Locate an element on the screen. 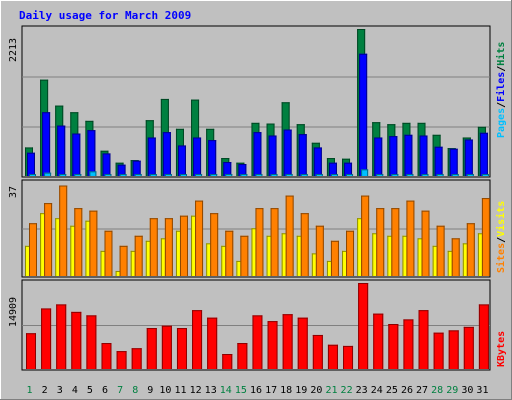 The image size is (512, 400). legend-visits: Visits is located at coordinates (501, 219).